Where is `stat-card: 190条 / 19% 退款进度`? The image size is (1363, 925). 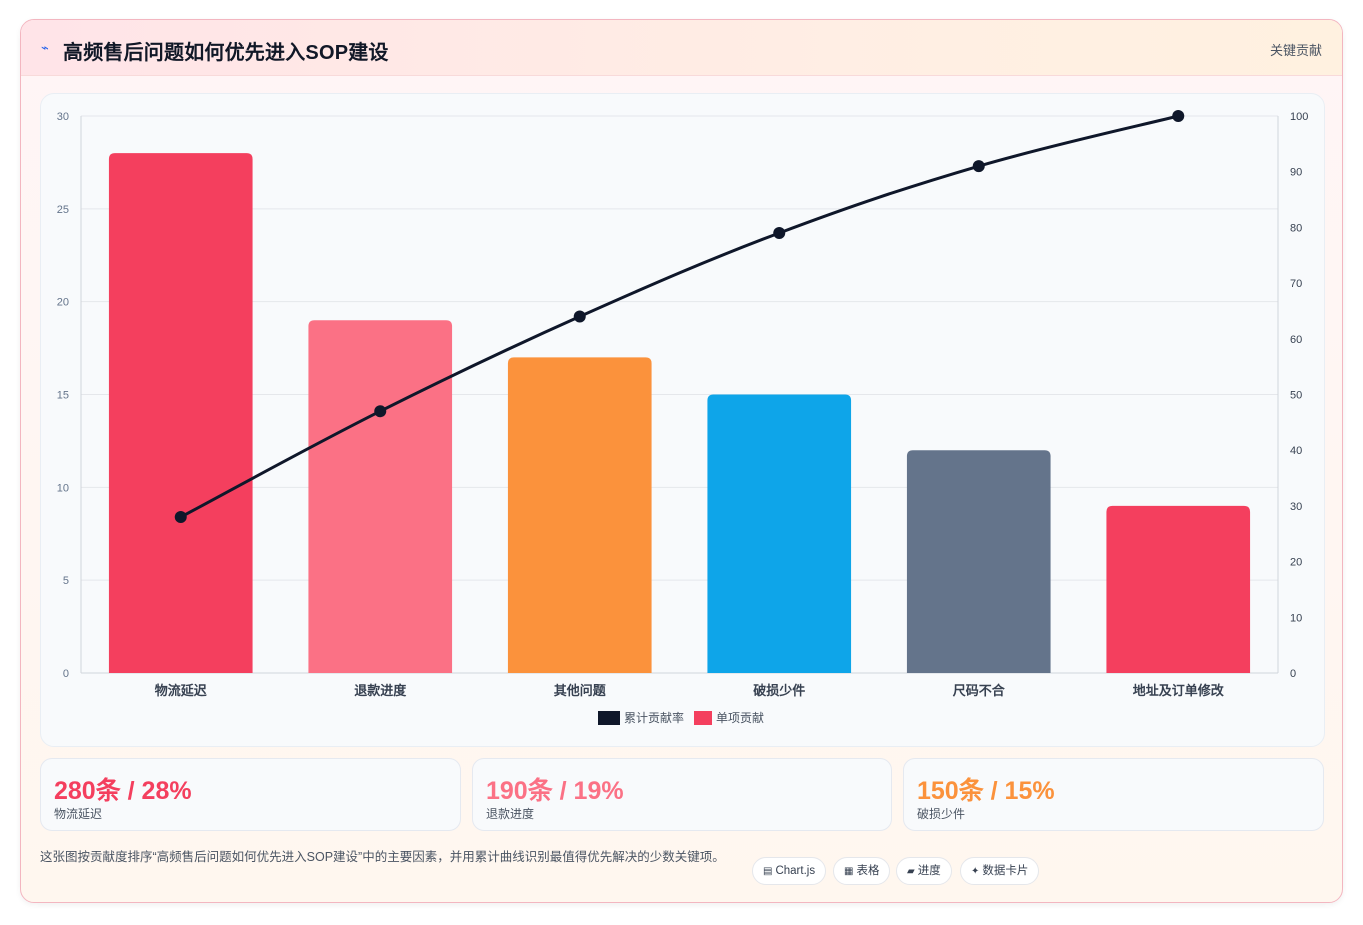 stat-card: 190条 / 19% 退款进度 is located at coordinates (682, 794).